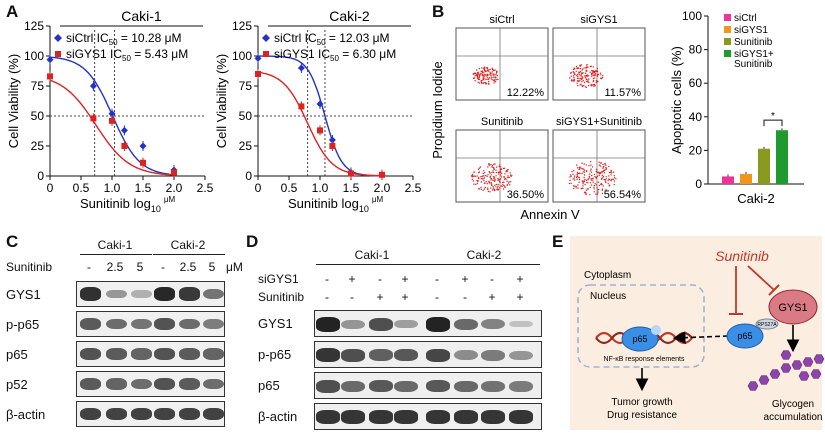 Image resolution: width=825 pixels, height=433 pixels. What do you see at coordinates (221, 101) in the screenshot?
I see `y-axis-label: Cell Viability (%)` at bounding box center [221, 101].